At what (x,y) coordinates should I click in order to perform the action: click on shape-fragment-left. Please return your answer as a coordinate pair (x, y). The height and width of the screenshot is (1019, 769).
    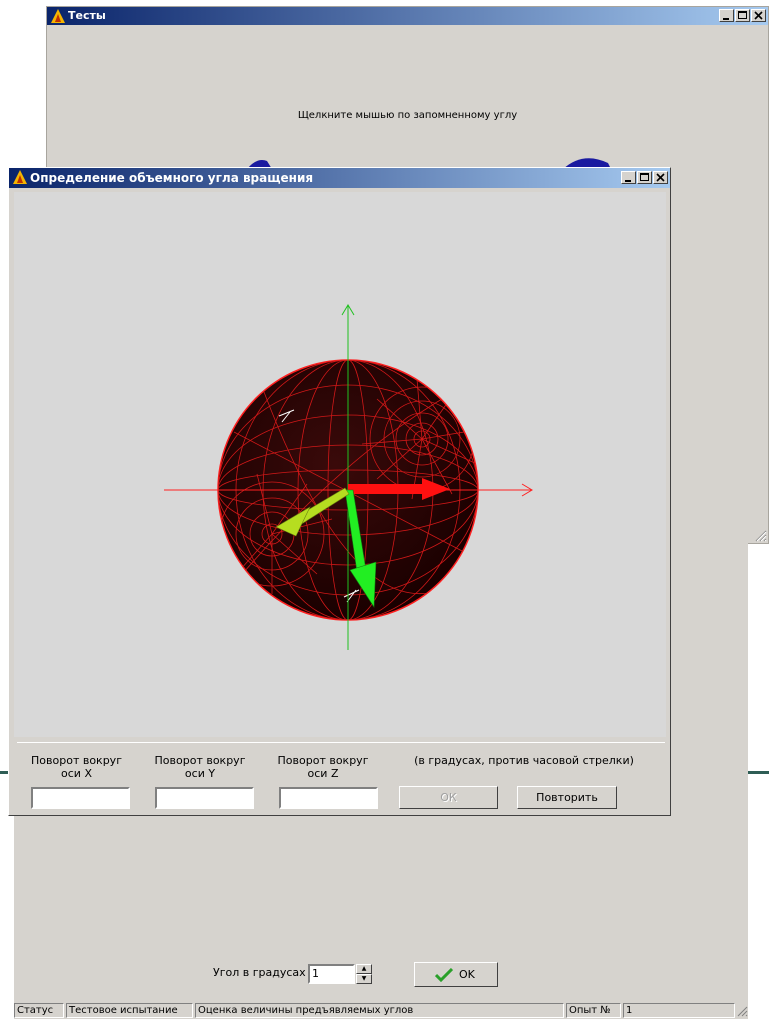
    Looking at the image, I should click on (259, 164).